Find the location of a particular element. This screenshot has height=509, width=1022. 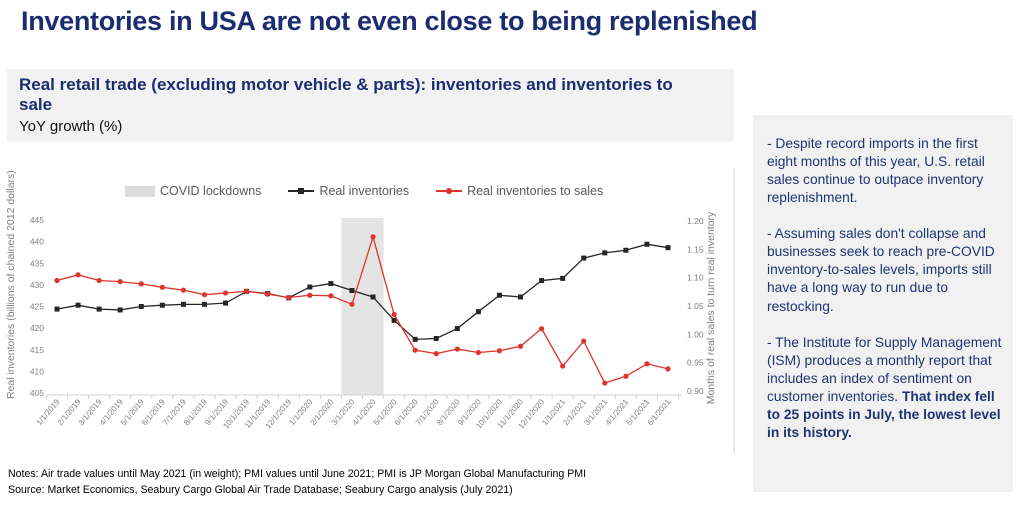

left-axis-tick-label: 445 is located at coordinates (37, 220).